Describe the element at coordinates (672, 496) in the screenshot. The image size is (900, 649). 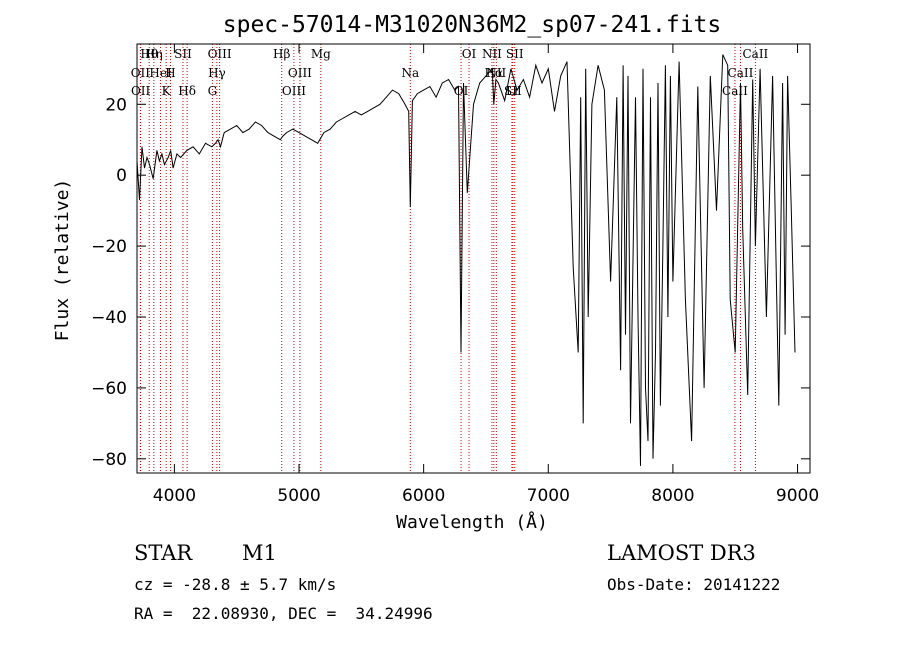
I see `x-tick-label: 8000` at that location.